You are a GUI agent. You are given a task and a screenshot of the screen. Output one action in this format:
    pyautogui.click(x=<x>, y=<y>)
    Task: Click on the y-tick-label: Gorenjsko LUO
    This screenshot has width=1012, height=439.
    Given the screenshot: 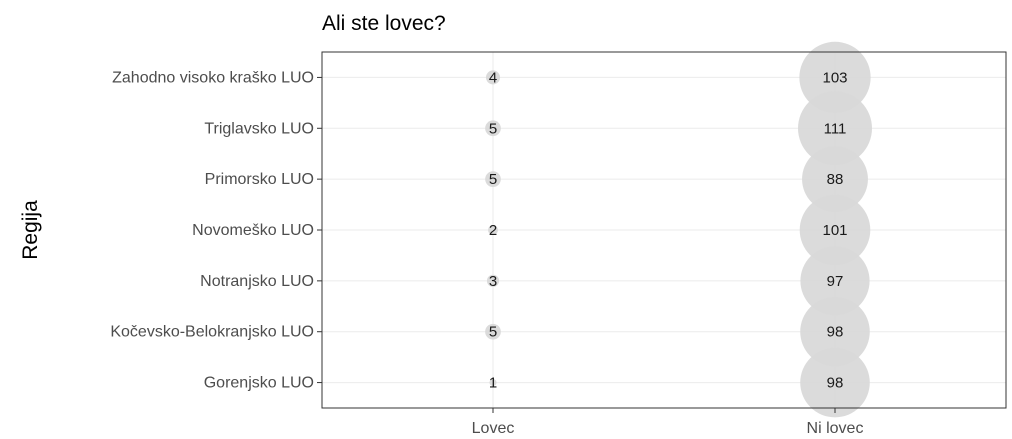 What is the action you would take?
    pyautogui.click(x=259, y=383)
    